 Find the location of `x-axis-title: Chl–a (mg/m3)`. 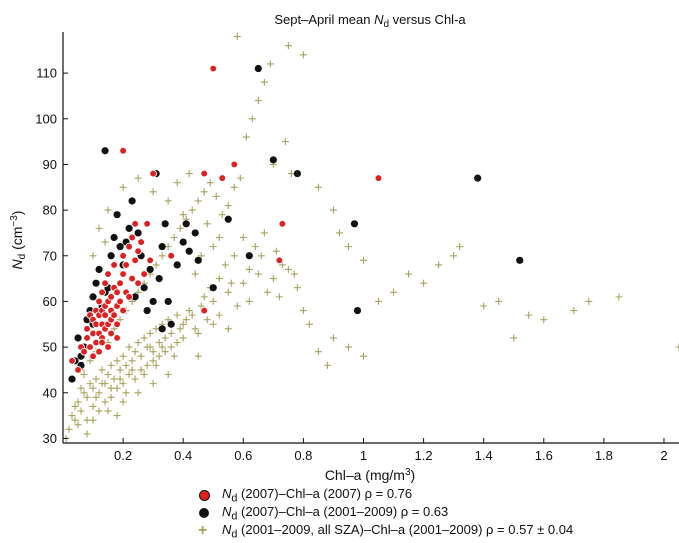

x-axis-title: Chl–a (mg/m3) is located at coordinates (370, 475).